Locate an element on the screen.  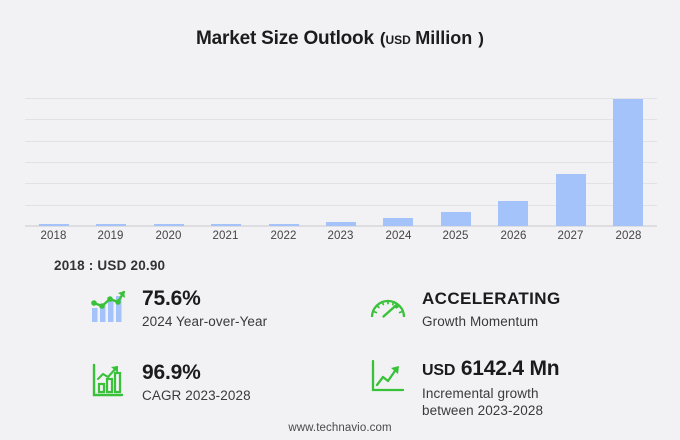
bar-2023 is located at coordinates (341, 224).